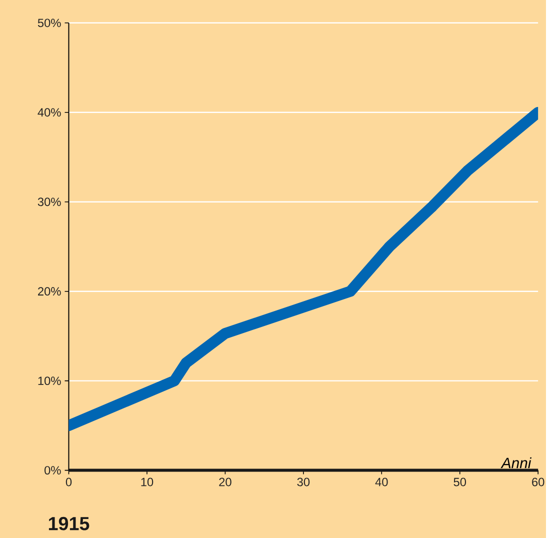 Image resolution: width=548 pixels, height=538 pixels. I want to click on y-tick-label: 0%, so click(52, 470).